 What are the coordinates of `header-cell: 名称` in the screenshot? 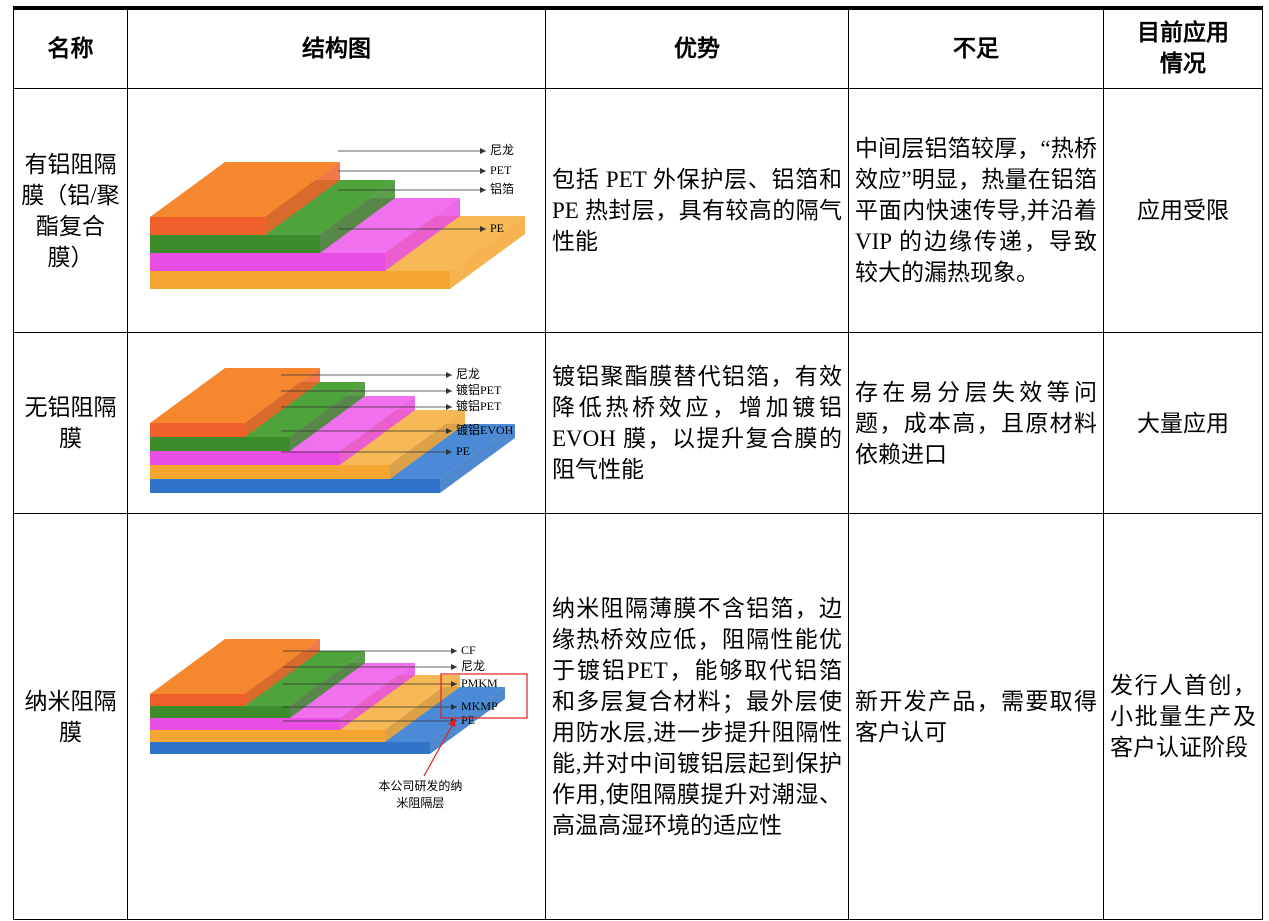 It's located at (70, 47).